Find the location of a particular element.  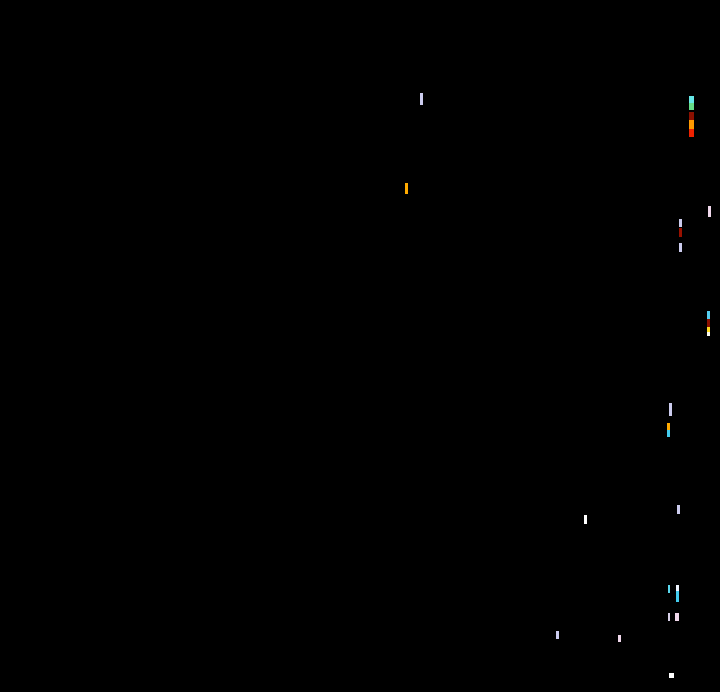

mark-palelavender-cluster is located at coordinates (669, 617).